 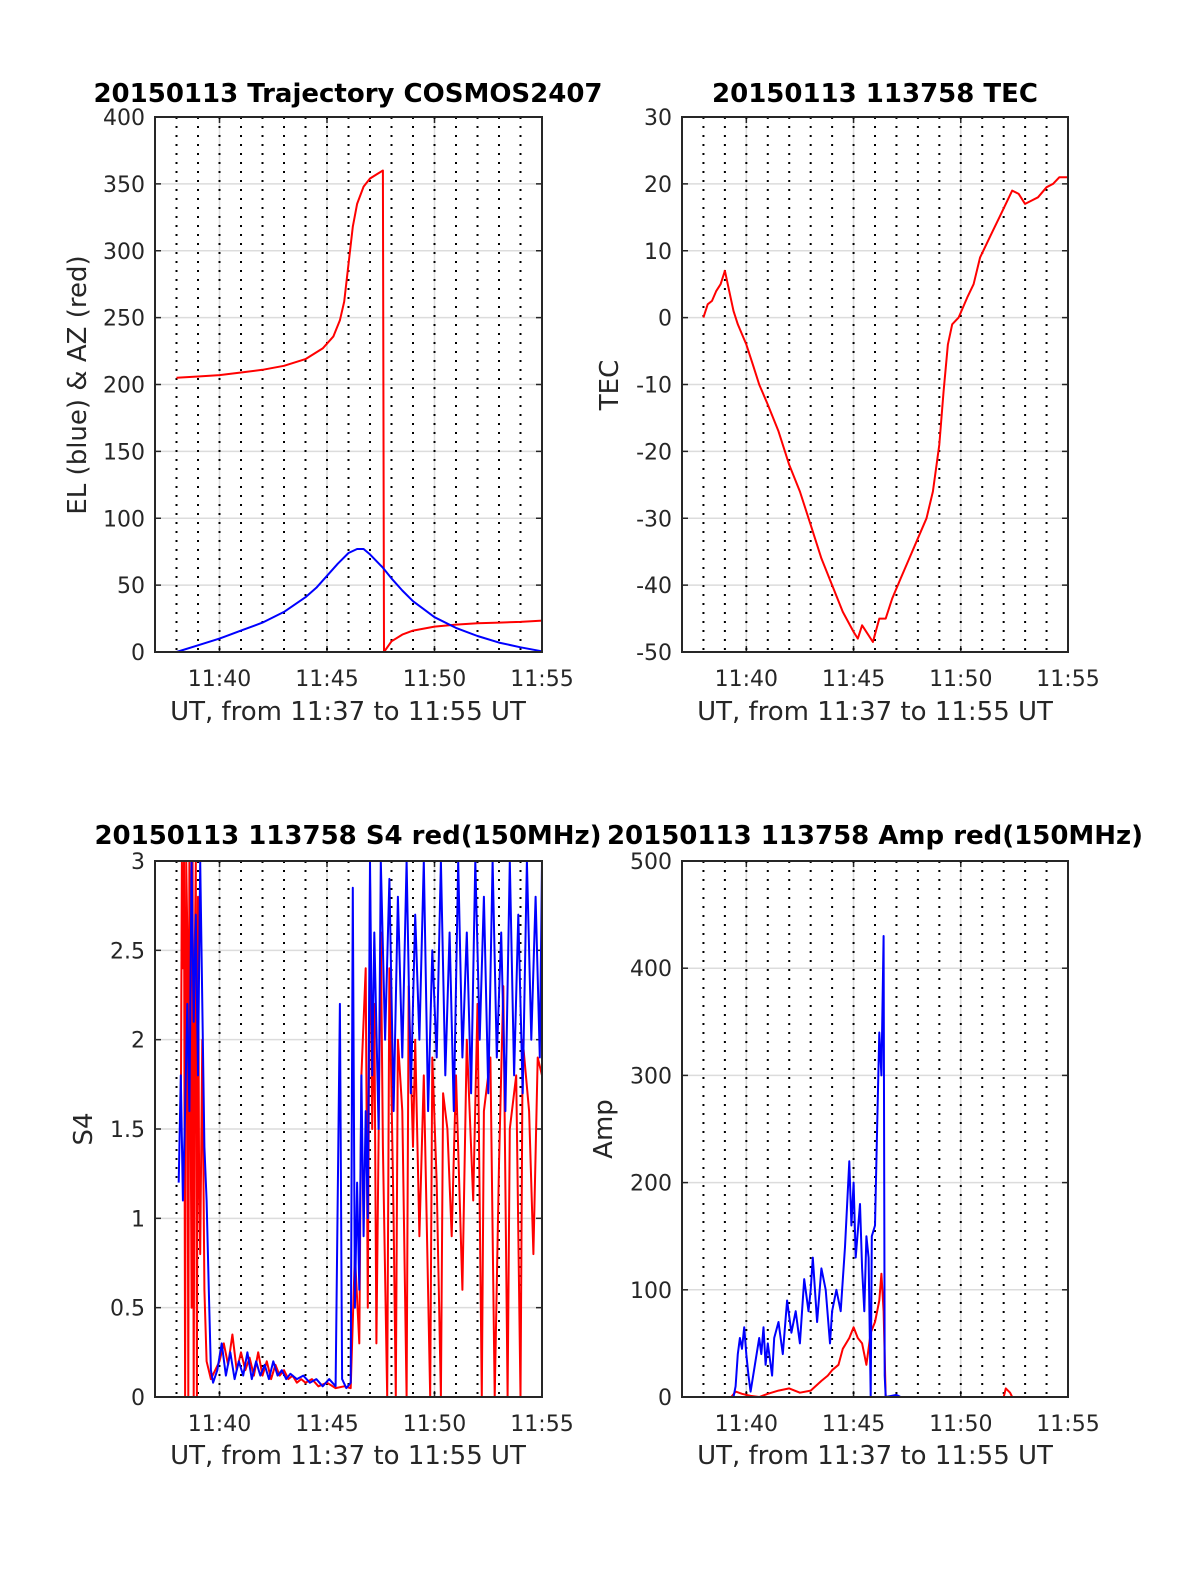 I want to click on y-tick-label: 20, so click(x=658, y=185).